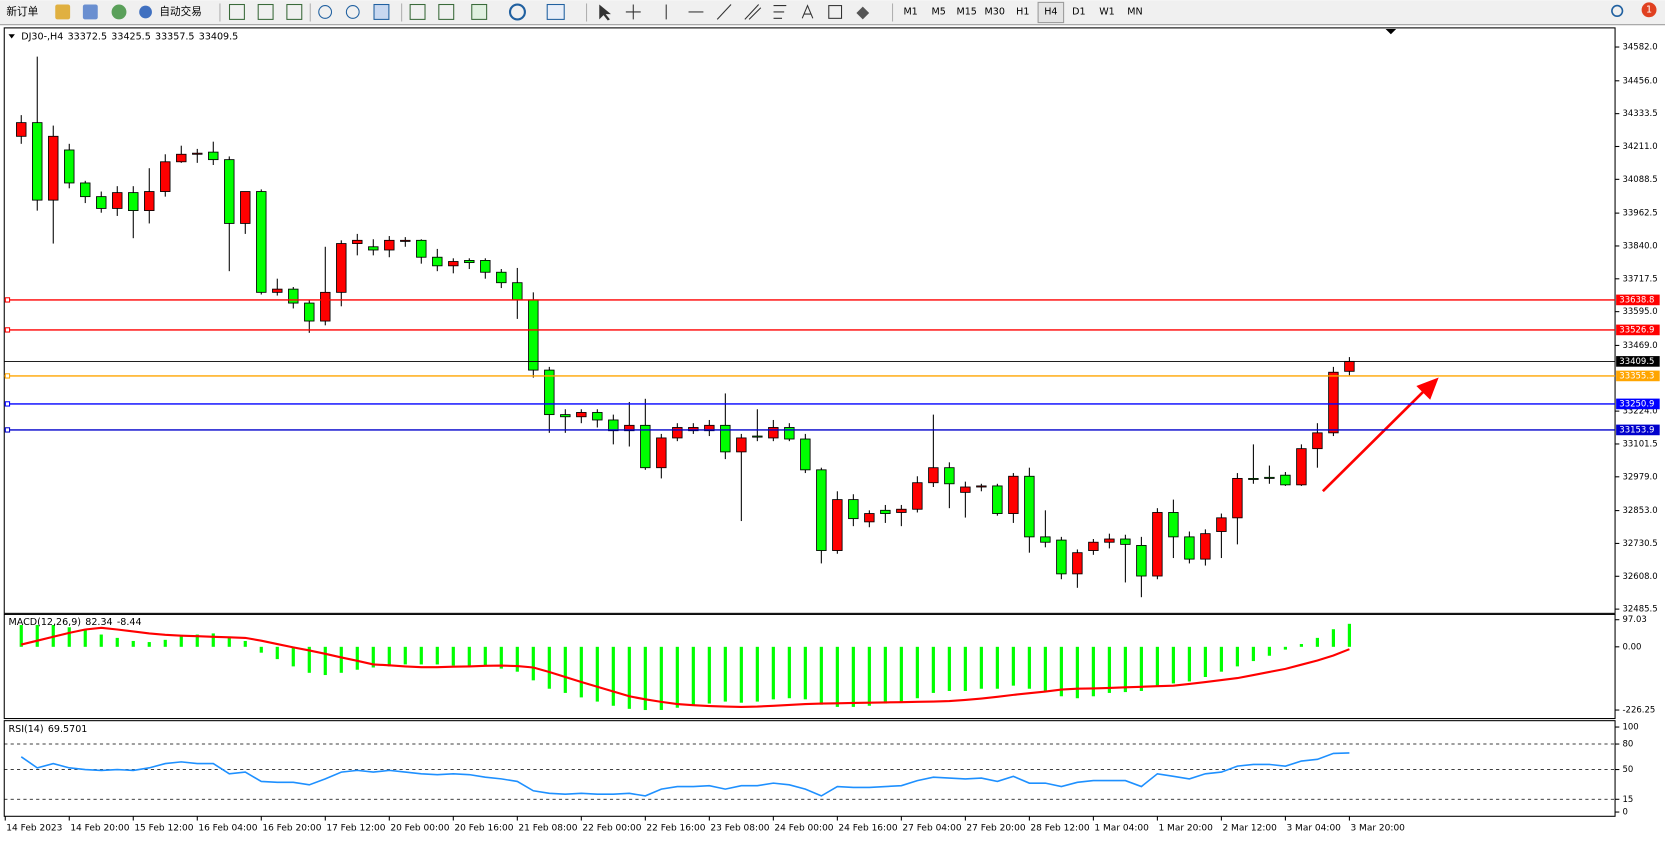 Image resolution: width=1665 pixels, height=841 pixels. What do you see at coordinates (835, 12) in the screenshot?
I see `label-button` at bounding box center [835, 12].